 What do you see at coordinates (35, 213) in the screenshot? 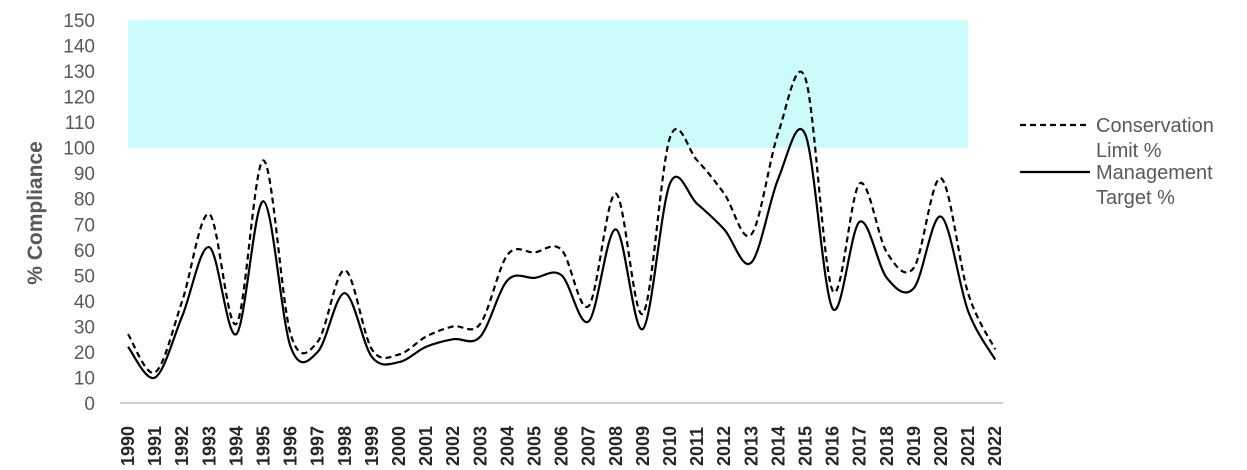
I see `y-axis-label: % Compliance` at bounding box center [35, 213].